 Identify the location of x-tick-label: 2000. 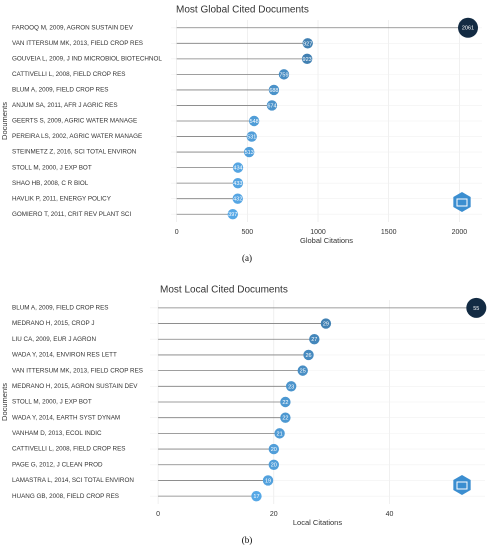
(460, 232).